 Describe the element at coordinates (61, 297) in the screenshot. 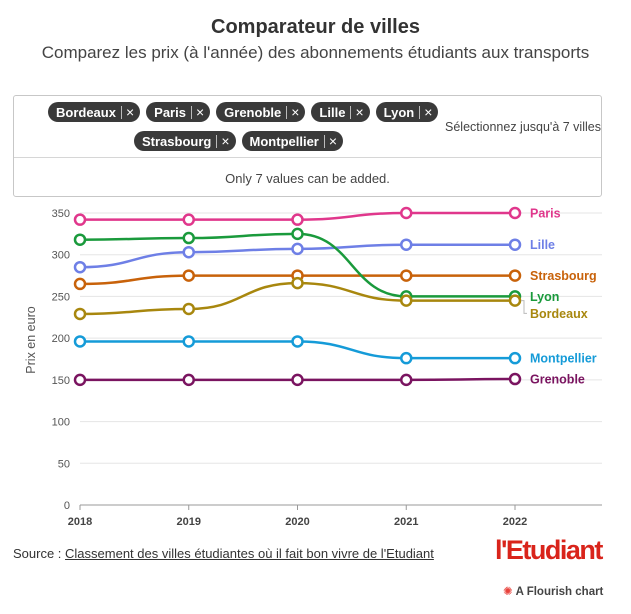

I see `y-tick-label: 250` at that location.